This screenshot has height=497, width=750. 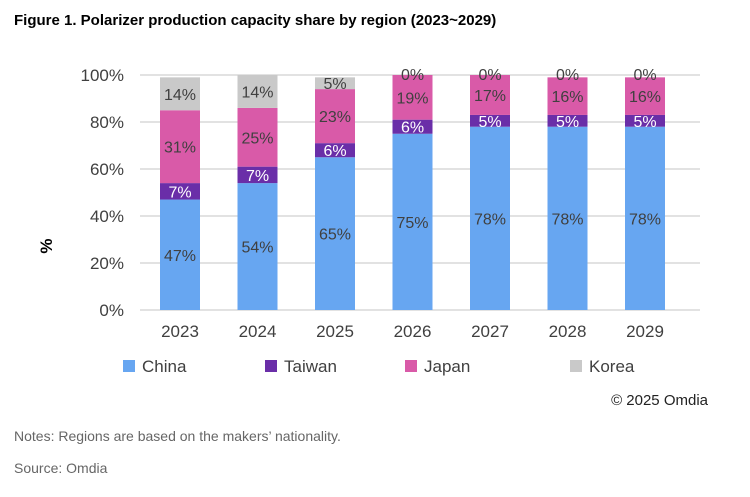 I want to click on legend-label: Japan, so click(x=447, y=366).